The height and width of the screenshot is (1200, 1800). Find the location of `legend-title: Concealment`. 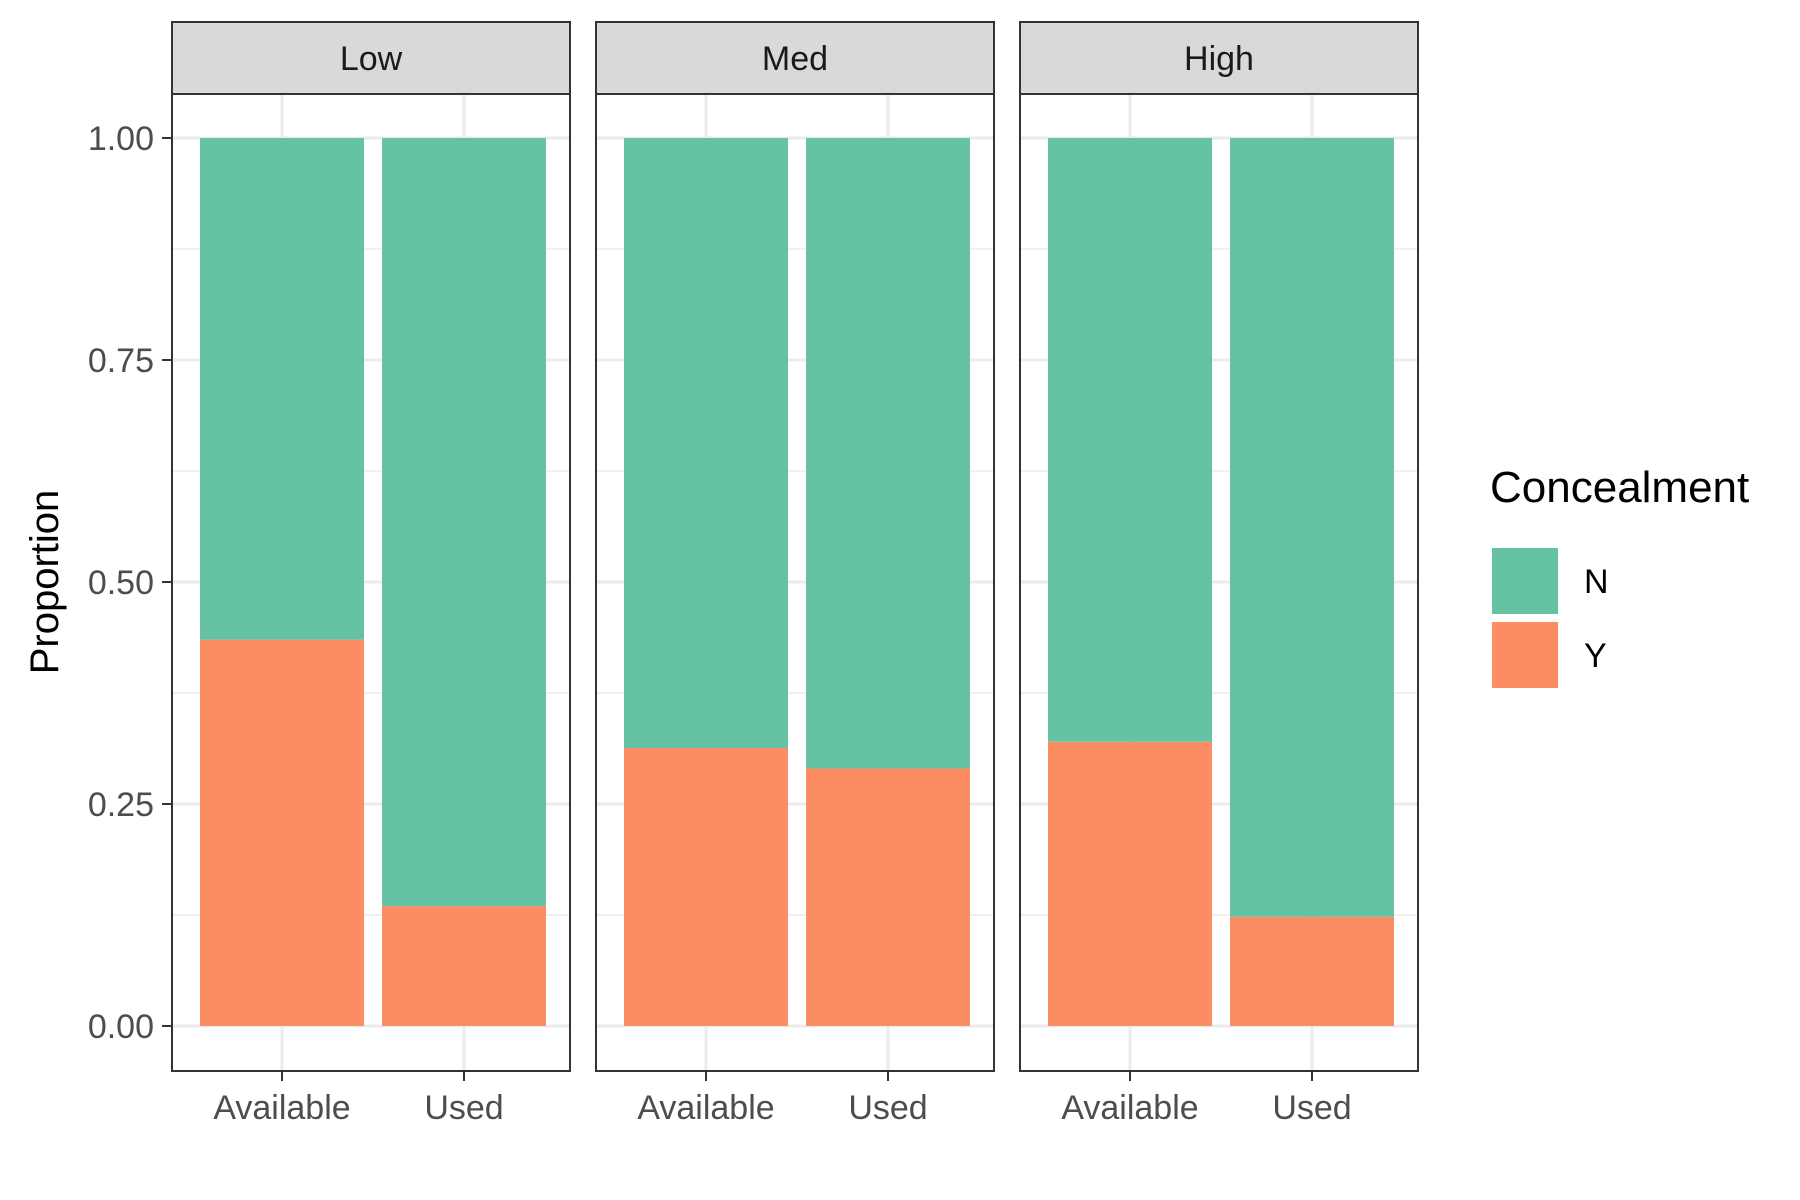

legend-title: Concealment is located at coordinates (1619, 487).